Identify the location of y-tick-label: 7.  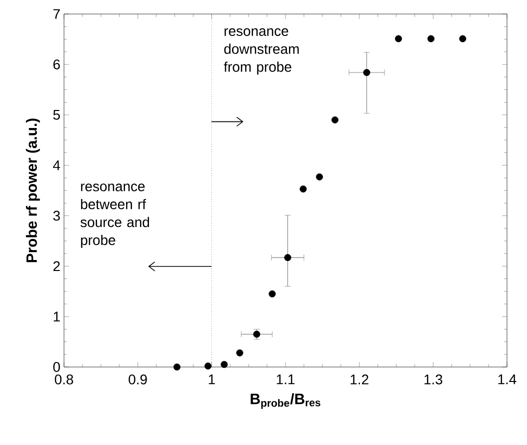
(56, 14).